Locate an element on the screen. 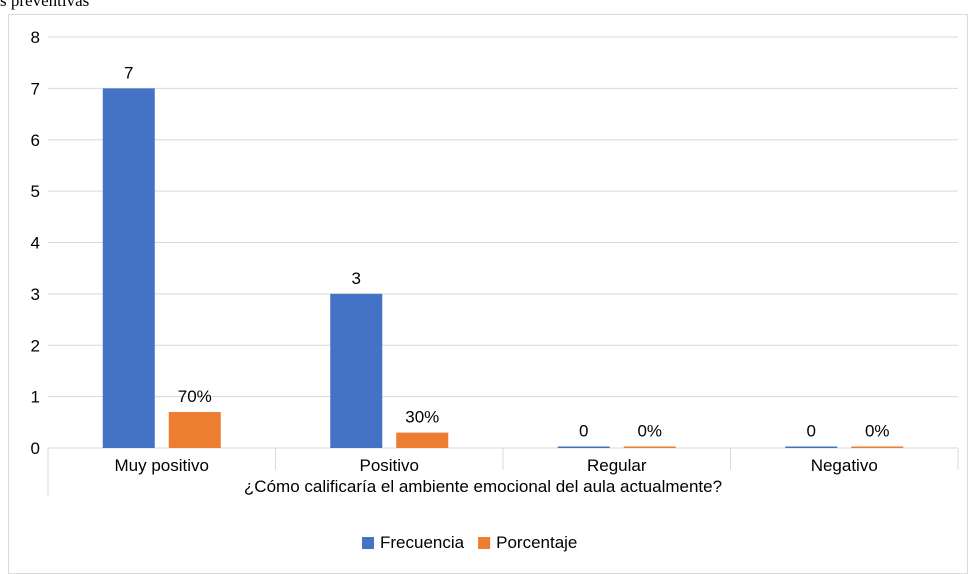 The height and width of the screenshot is (574, 970). category-label: Negativo is located at coordinates (844, 465).